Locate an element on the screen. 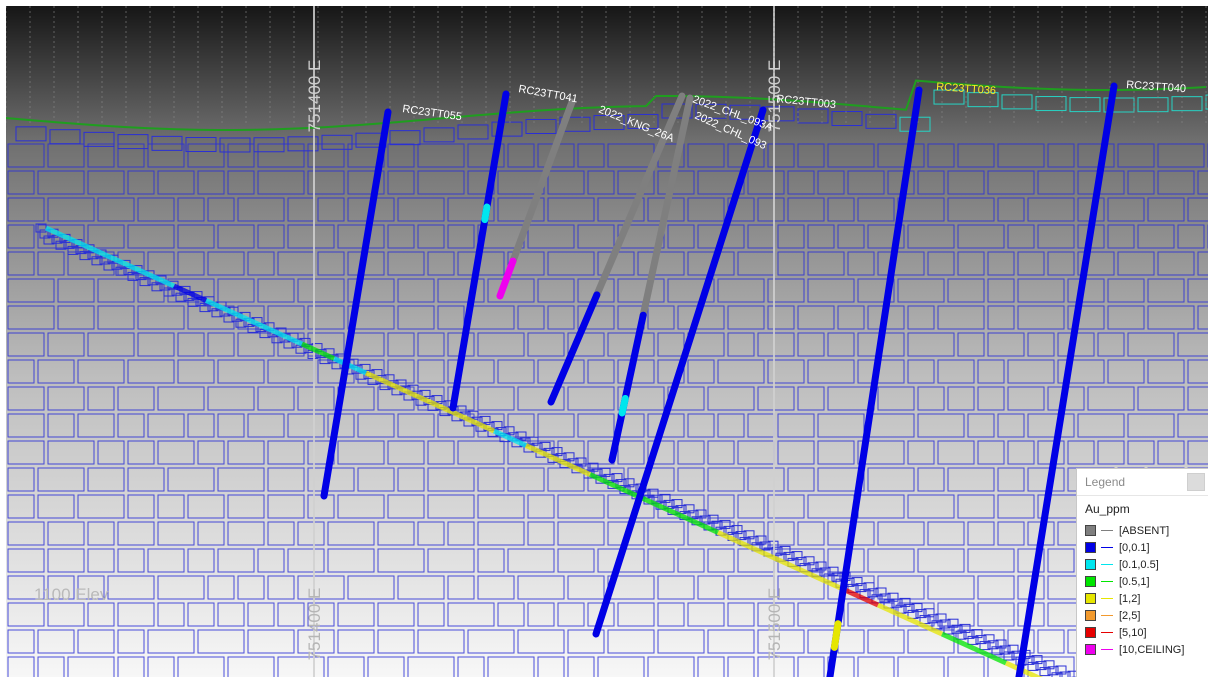 This screenshot has width=1208, height=677. drillhole-rc23tt041 is located at coordinates (479, 251).